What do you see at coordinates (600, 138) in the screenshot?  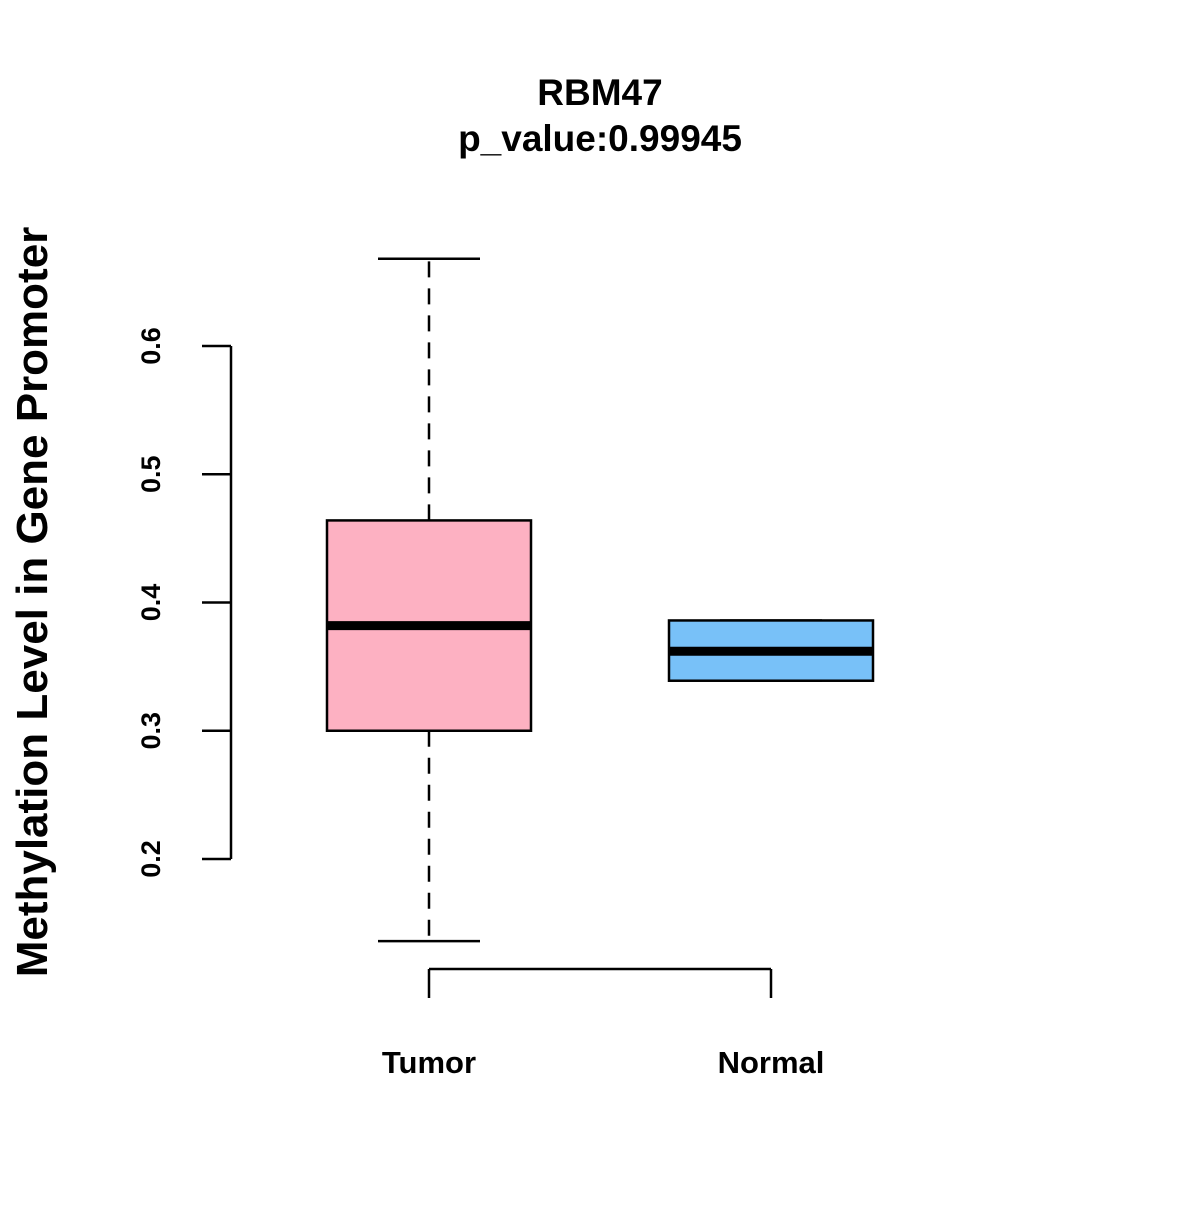 I see `chart-subtitle: p_value:0.99945` at bounding box center [600, 138].